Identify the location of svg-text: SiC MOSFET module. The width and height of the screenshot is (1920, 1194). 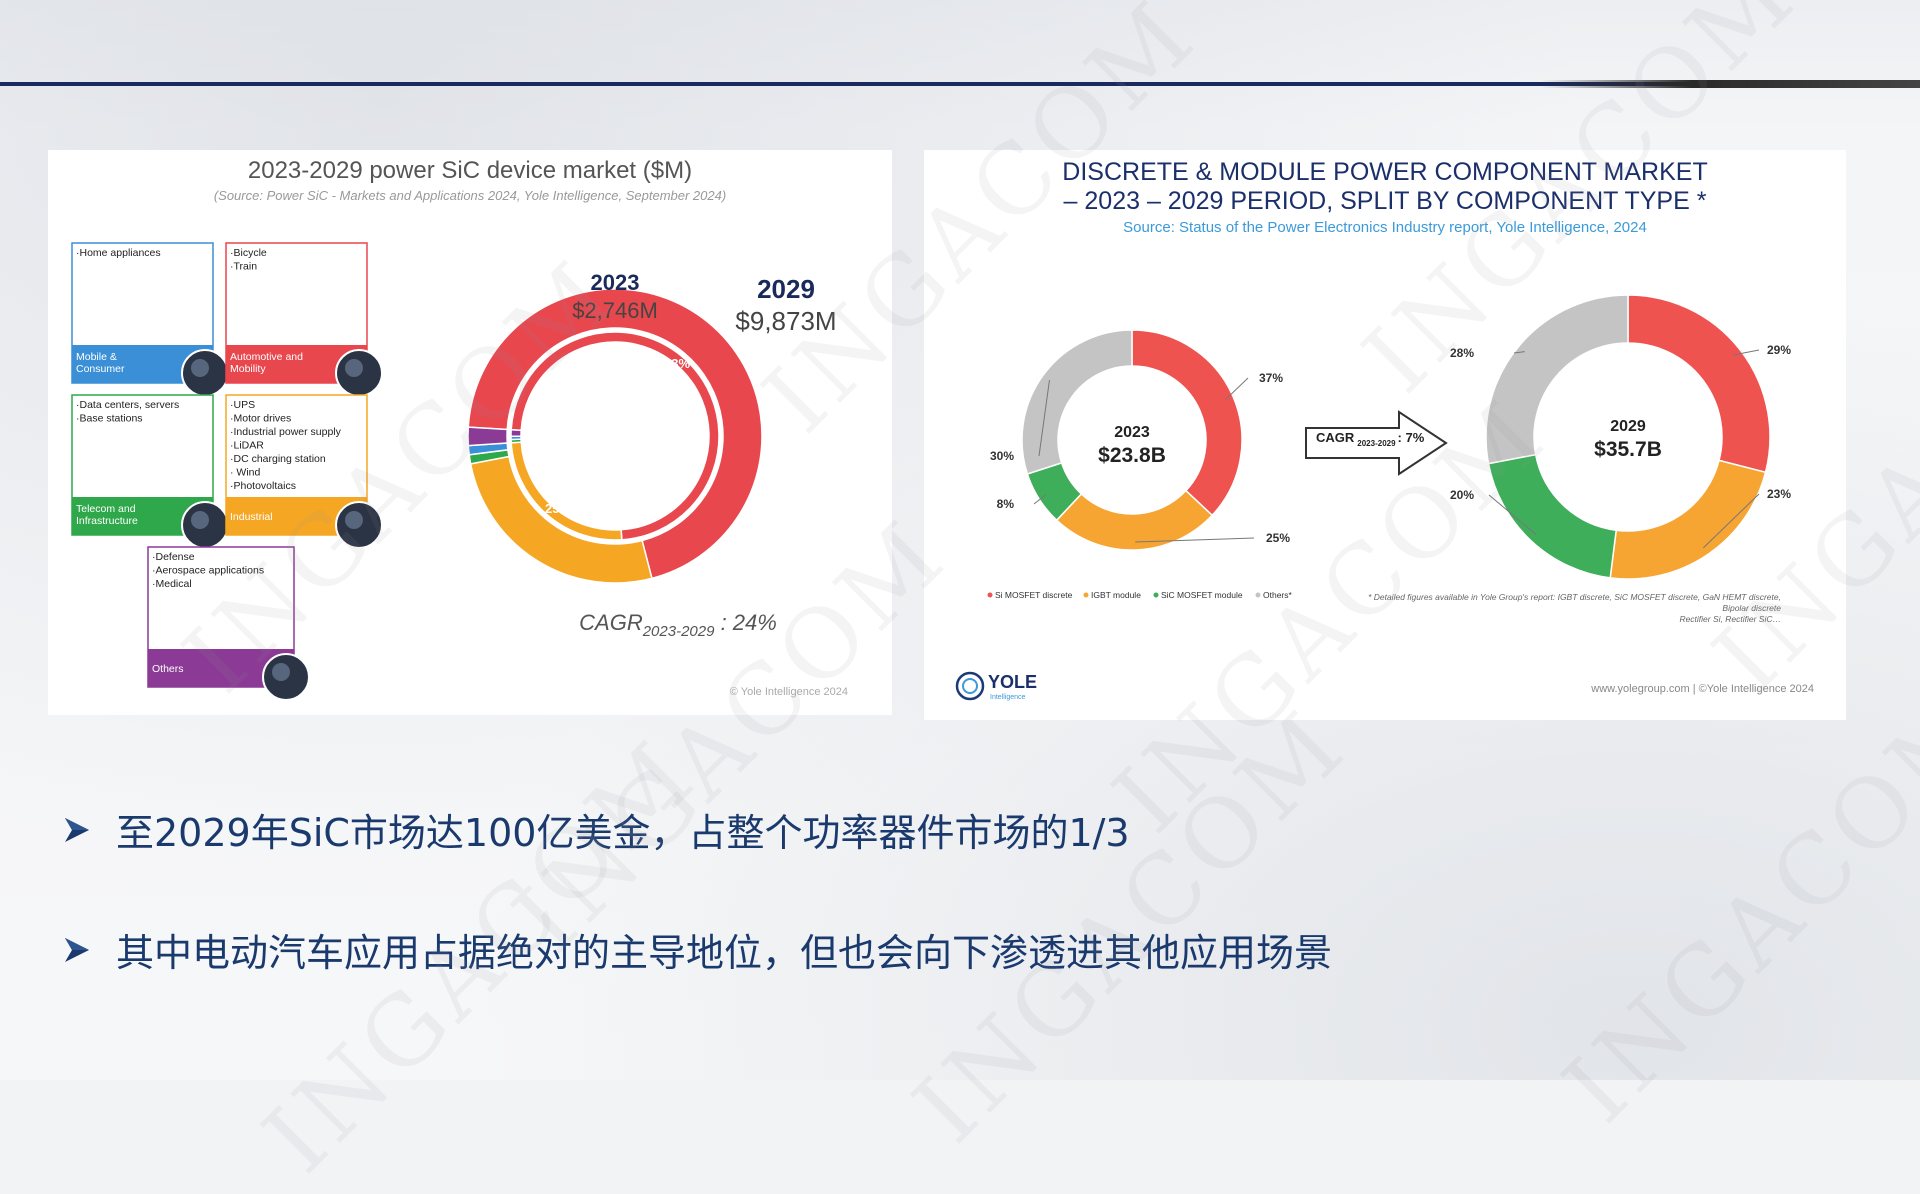
(1202, 595).